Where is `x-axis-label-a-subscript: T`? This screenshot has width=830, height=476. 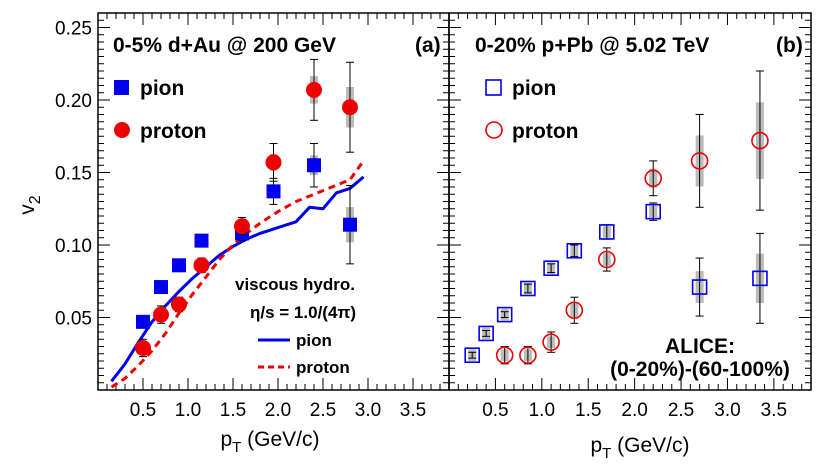
x-axis-label-a-subscript: T is located at coordinates (236, 447).